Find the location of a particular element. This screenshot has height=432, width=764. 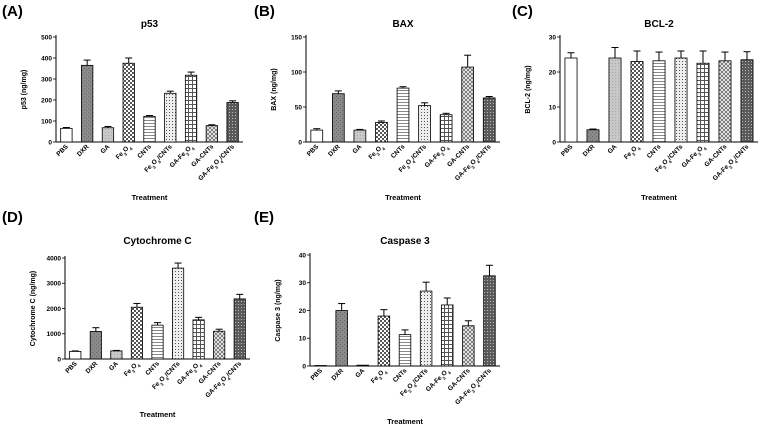

y-tick-label: 200 is located at coordinates (46, 100).